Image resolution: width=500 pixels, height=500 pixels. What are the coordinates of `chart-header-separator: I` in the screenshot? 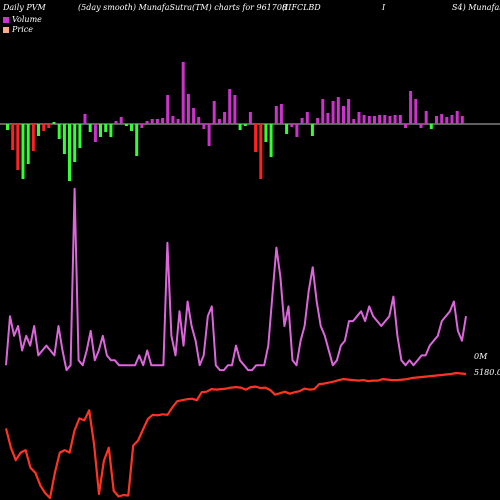 It's located at (384, 7).